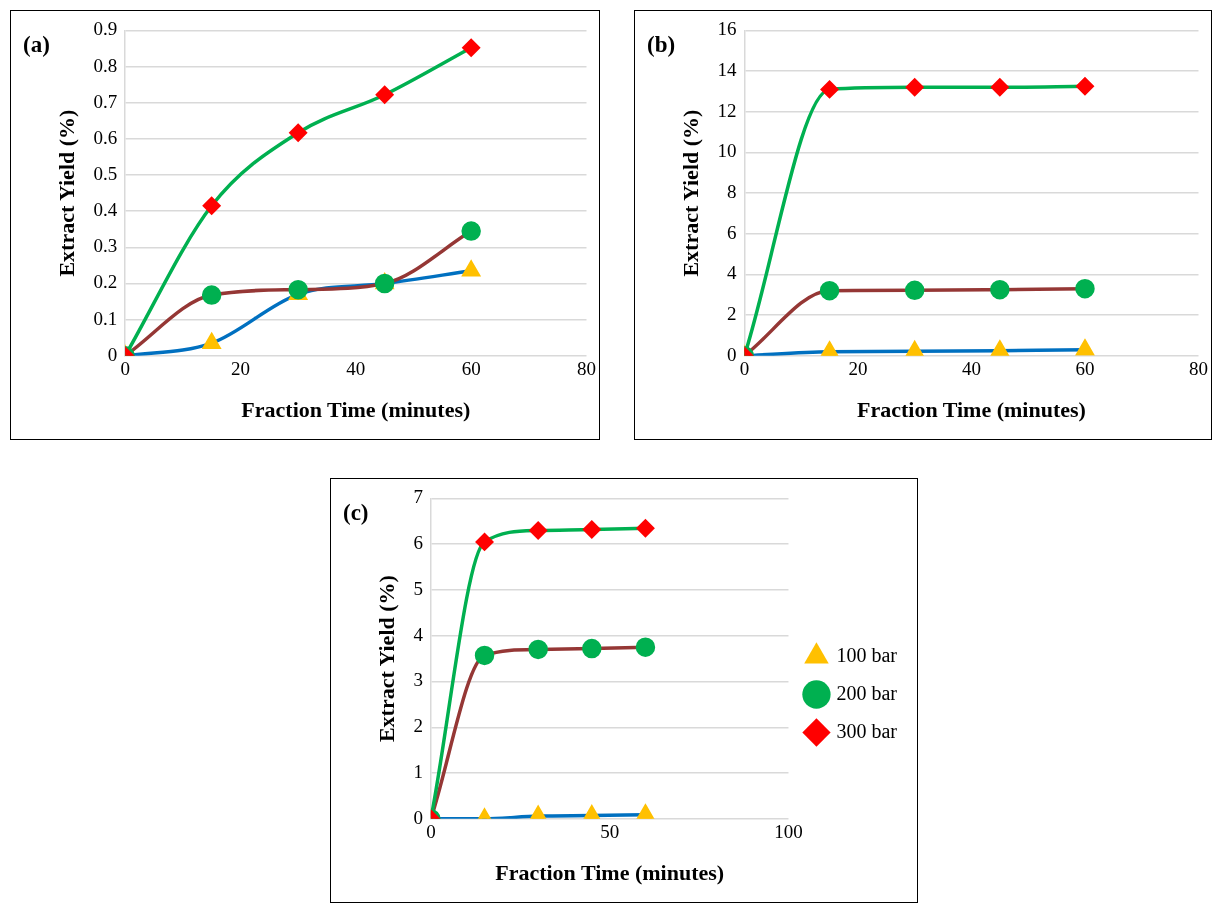  I want to click on y-tick-label: 0.2, so click(105, 282).